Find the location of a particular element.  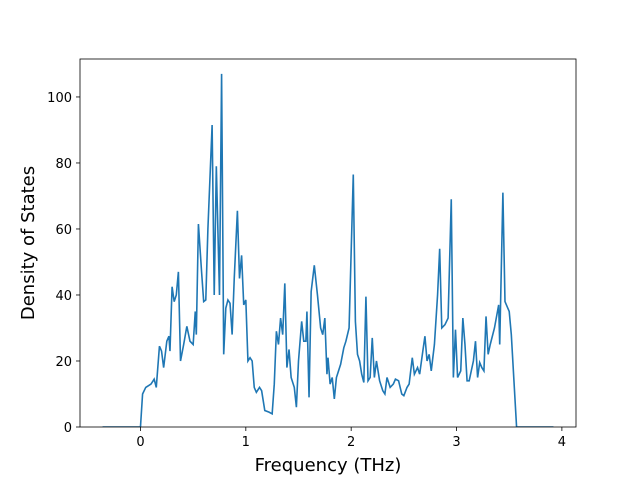

y-tick-label: 40 is located at coordinates (63, 296).